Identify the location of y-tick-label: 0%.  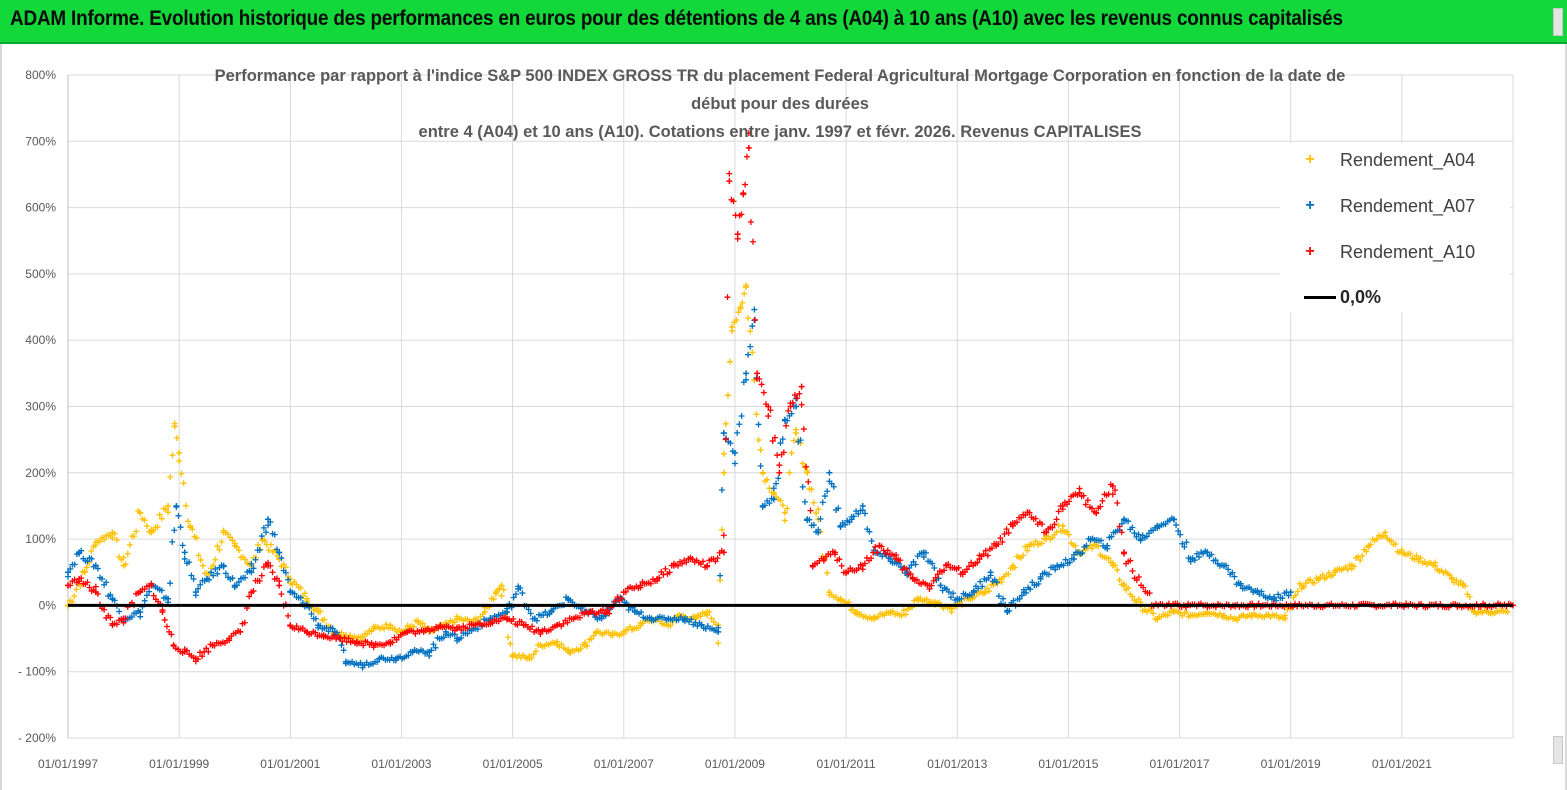
(48, 605).